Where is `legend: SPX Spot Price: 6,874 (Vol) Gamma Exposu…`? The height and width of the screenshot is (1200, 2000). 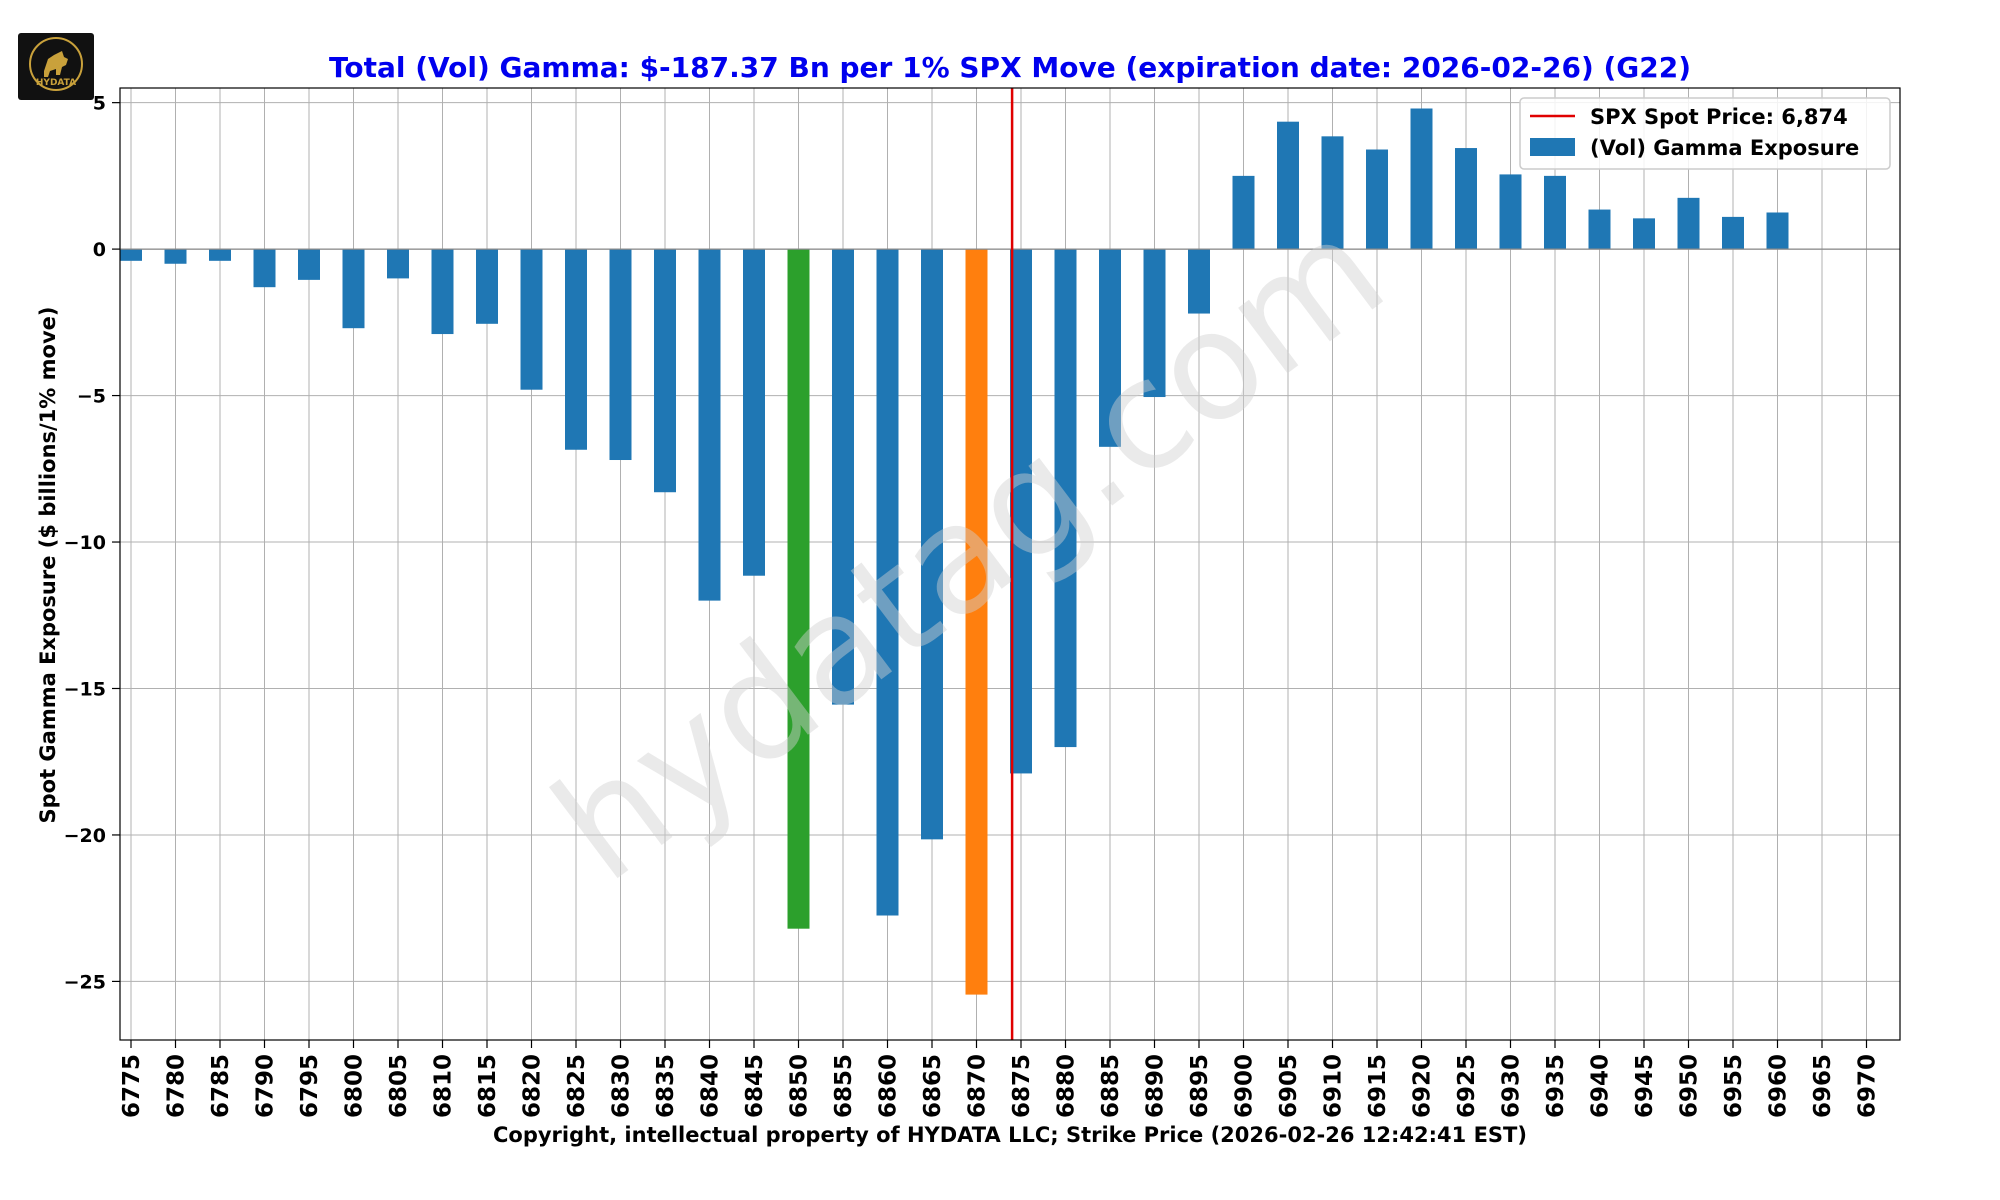
legend: SPX Spot Price: 6,874 (Vol) Gamma Exposu… is located at coordinates (1705, 133).